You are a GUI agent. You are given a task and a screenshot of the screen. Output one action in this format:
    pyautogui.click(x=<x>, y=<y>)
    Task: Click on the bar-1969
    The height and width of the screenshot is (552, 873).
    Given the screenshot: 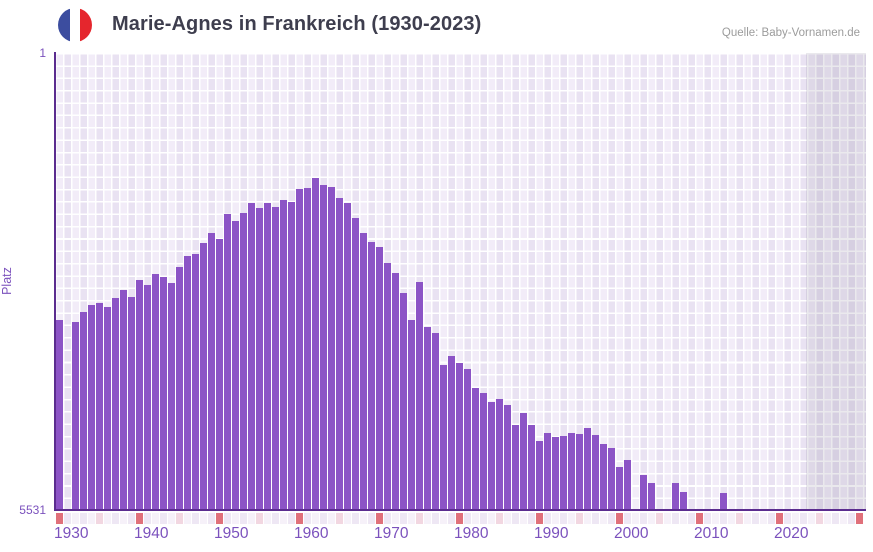 What is the action you would take?
    pyautogui.click(x=371, y=376)
    